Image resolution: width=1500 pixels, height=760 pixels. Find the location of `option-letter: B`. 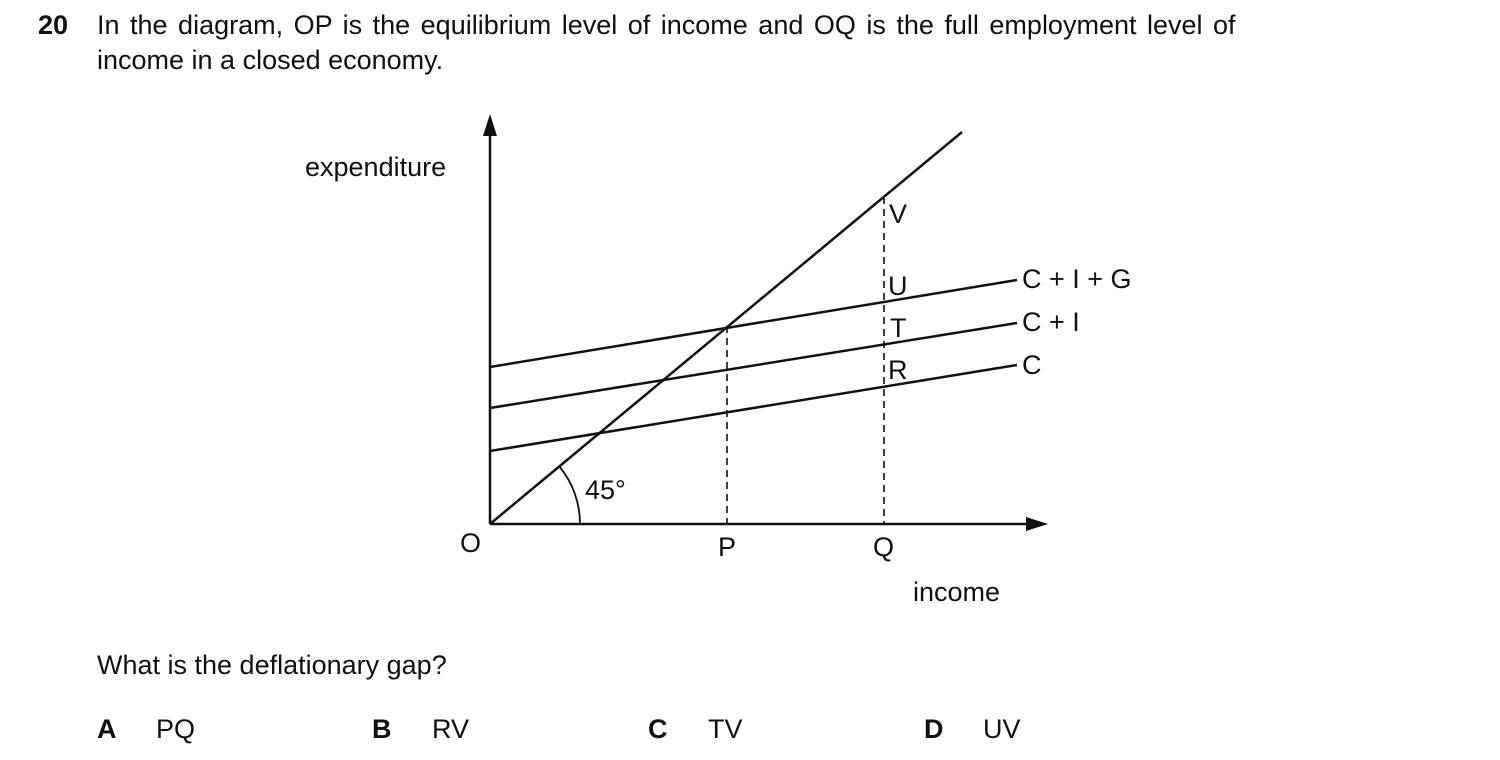

option-letter: B is located at coordinates (382, 729).